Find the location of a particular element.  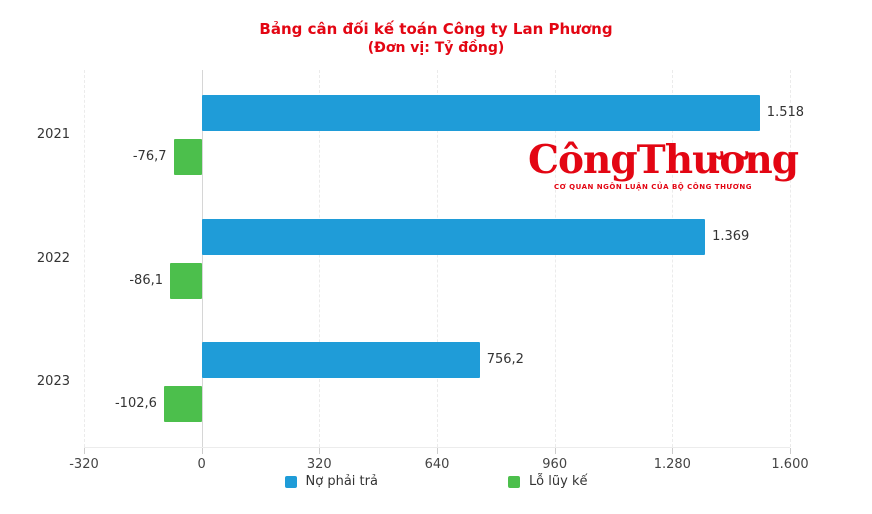

category-label: 2023 is located at coordinates (53, 381).